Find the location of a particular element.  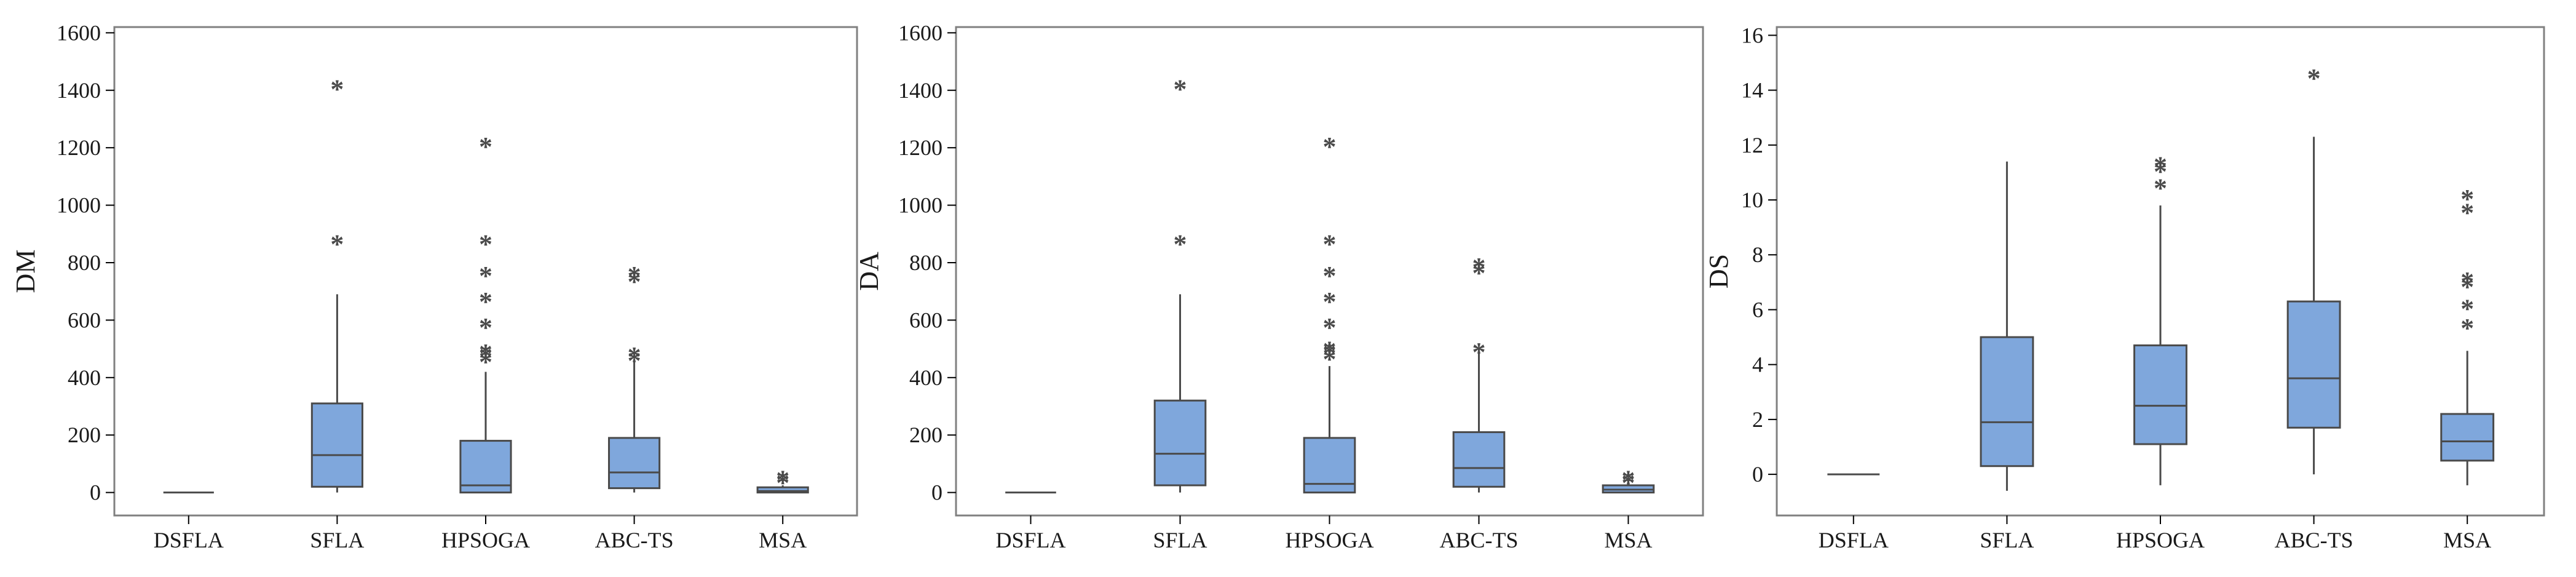

y-tick-label: 200 is located at coordinates (926, 435).